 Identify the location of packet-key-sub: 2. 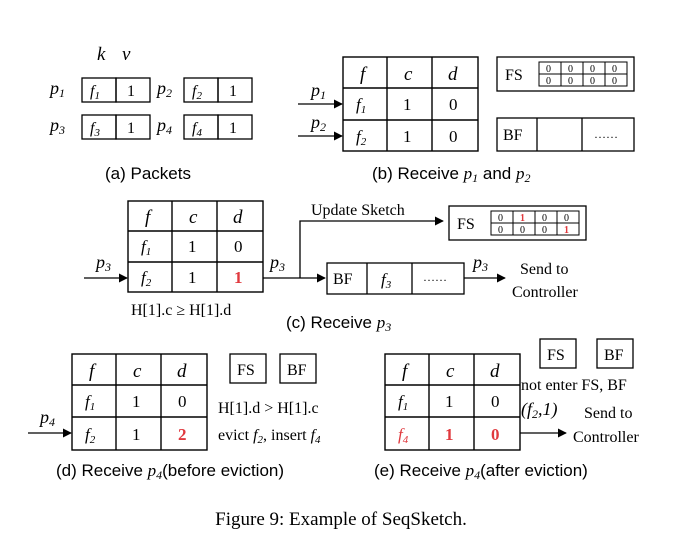
(199, 96).